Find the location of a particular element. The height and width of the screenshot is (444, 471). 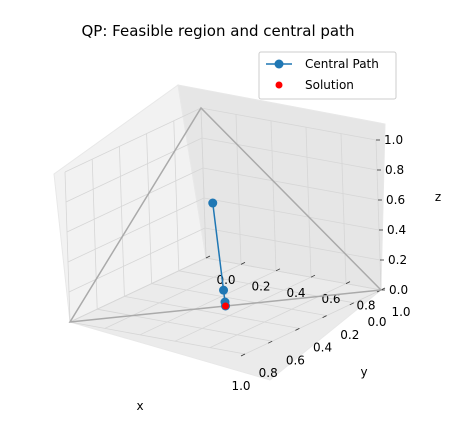

x-tick-label: 0.6 is located at coordinates (295, 360).